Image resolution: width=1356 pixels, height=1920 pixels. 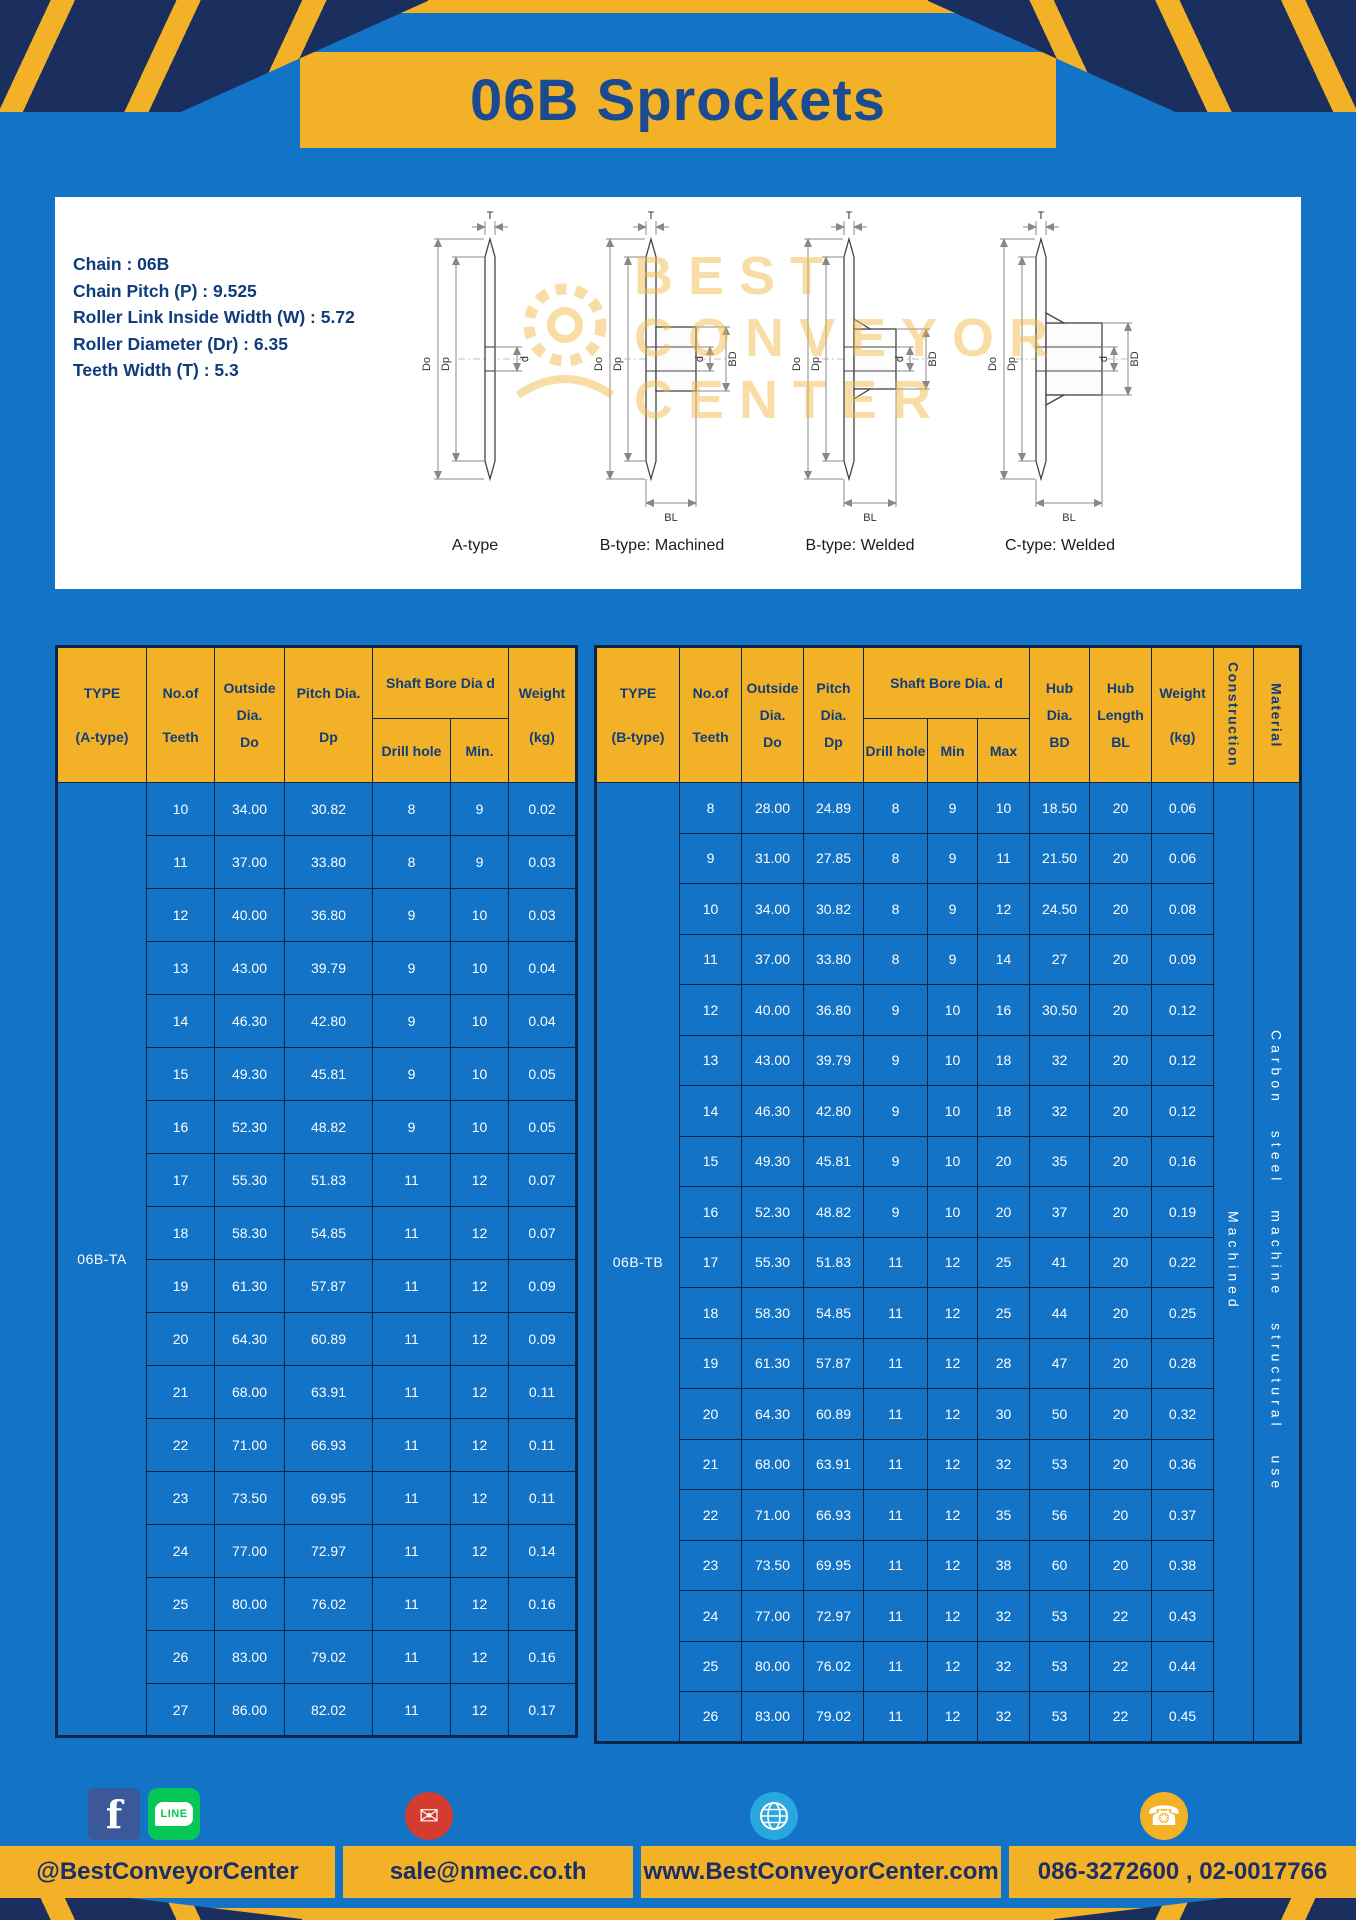 What do you see at coordinates (710, 1313) in the screenshot?
I see `table-b-cell: 18` at bounding box center [710, 1313].